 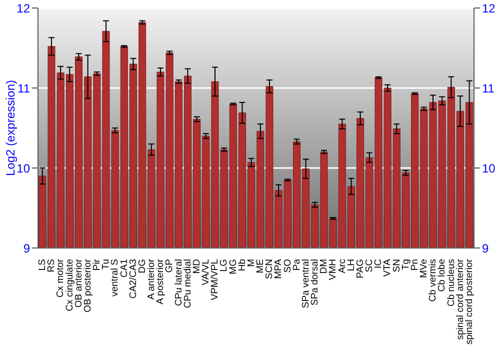 I want to click on x-tick-label: SPa dorsal, so click(x=315, y=282).